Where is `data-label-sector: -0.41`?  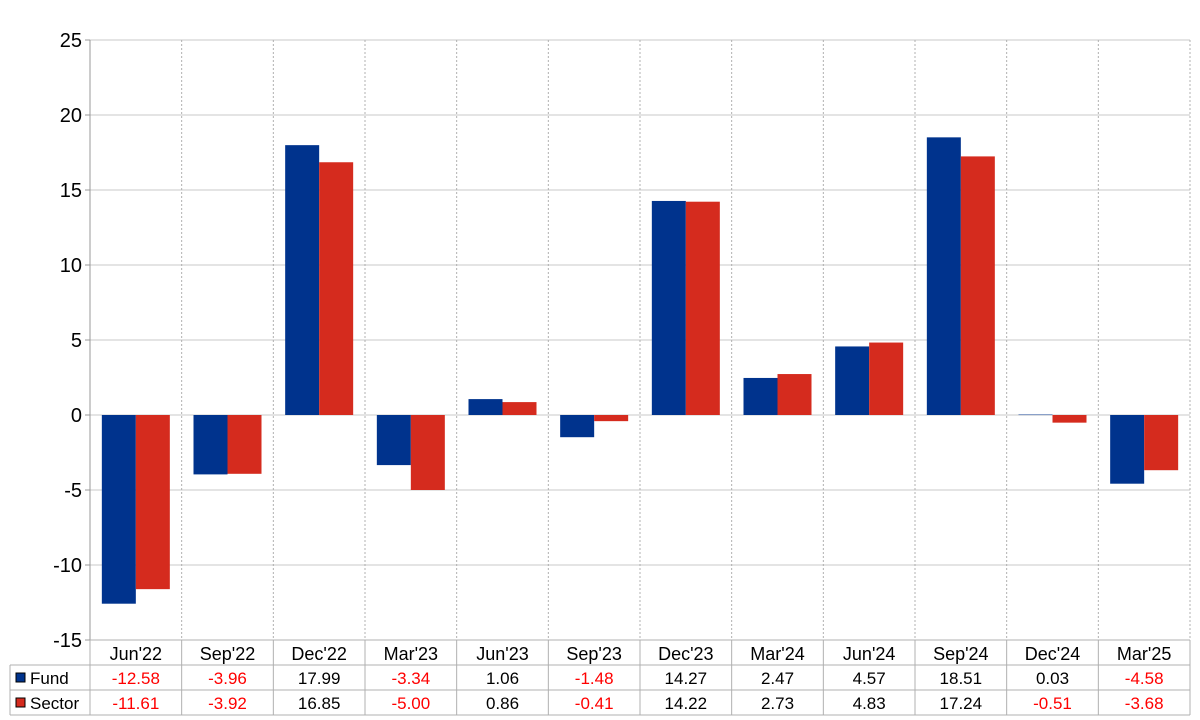 data-label-sector: -0.41 is located at coordinates (594, 703).